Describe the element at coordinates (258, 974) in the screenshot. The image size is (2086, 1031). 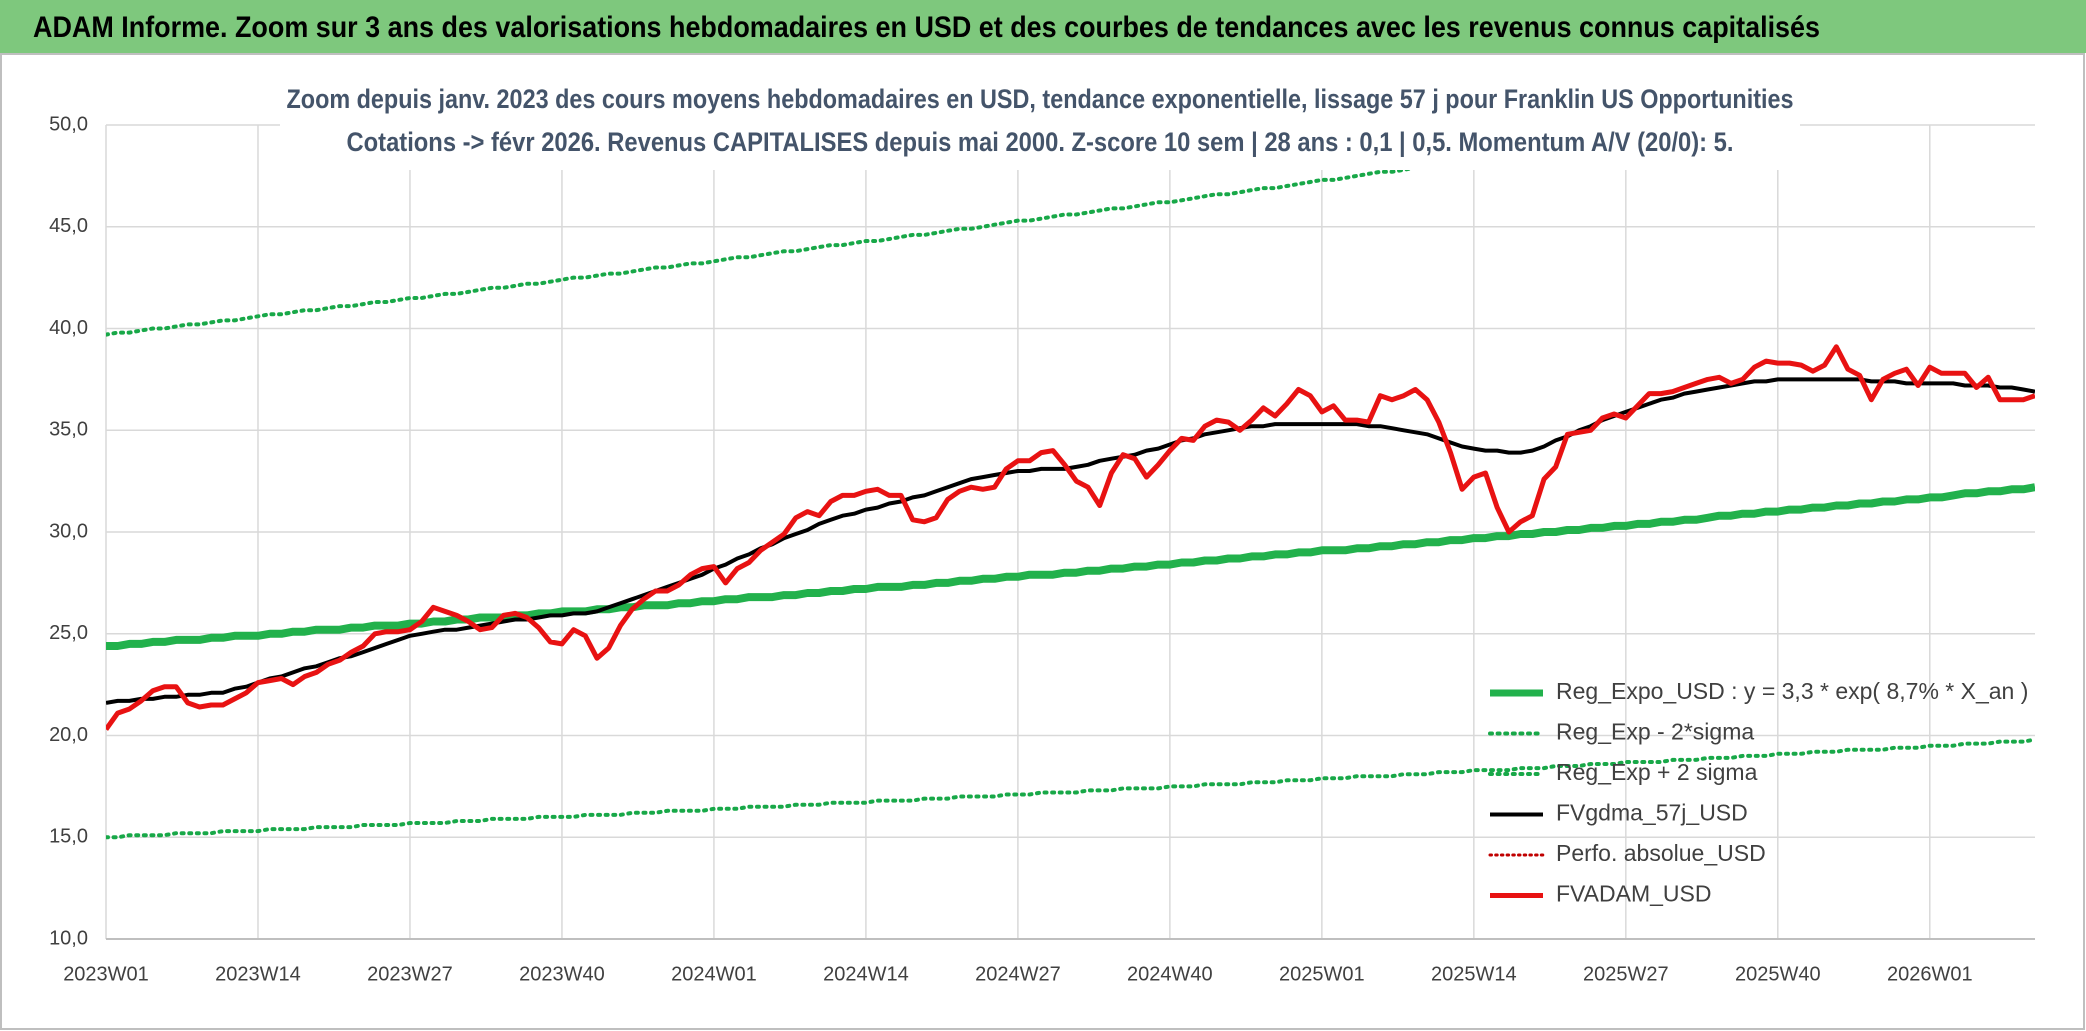
I see `x-tick-label: 2023W14` at that location.